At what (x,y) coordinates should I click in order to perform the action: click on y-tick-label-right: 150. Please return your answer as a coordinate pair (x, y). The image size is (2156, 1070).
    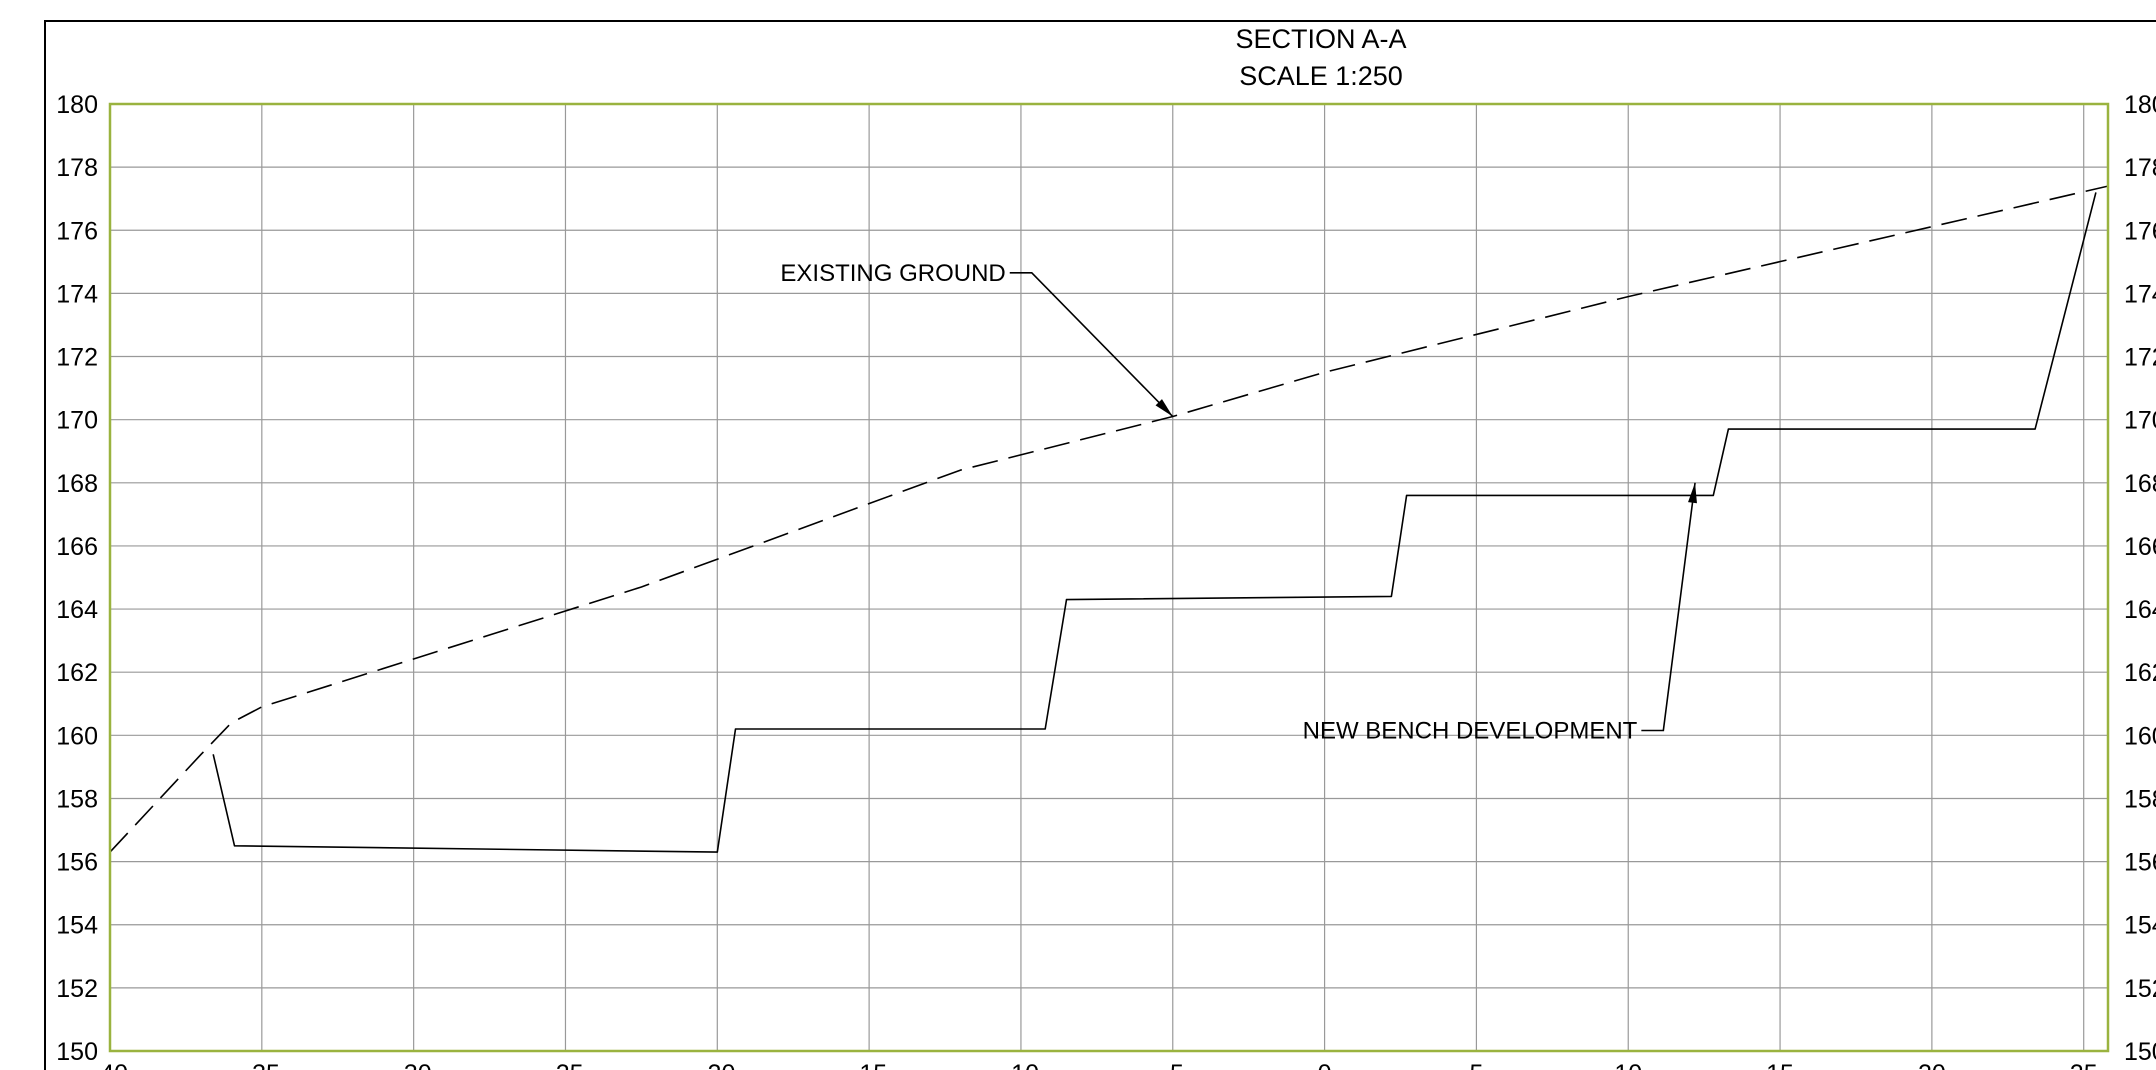
    Looking at the image, I should click on (2140, 1052).